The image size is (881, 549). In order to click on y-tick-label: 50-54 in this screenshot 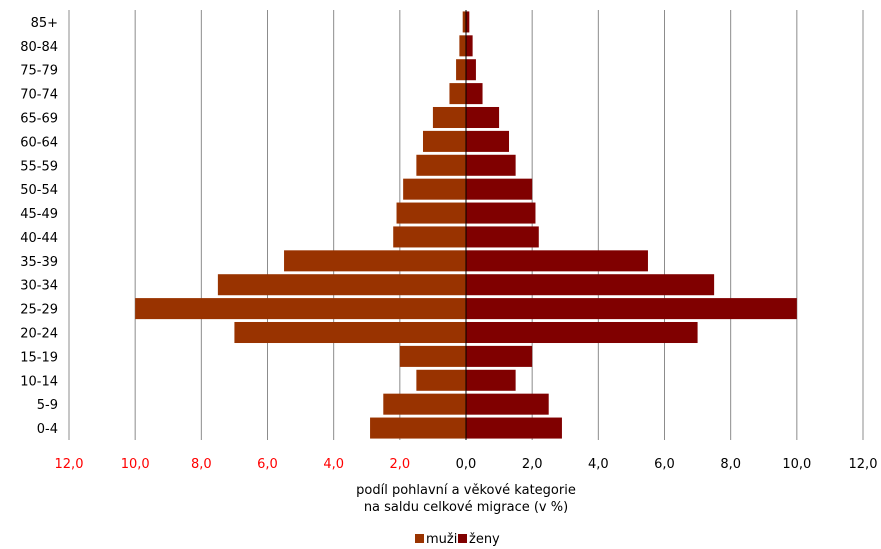, I will do `click(39, 190)`.